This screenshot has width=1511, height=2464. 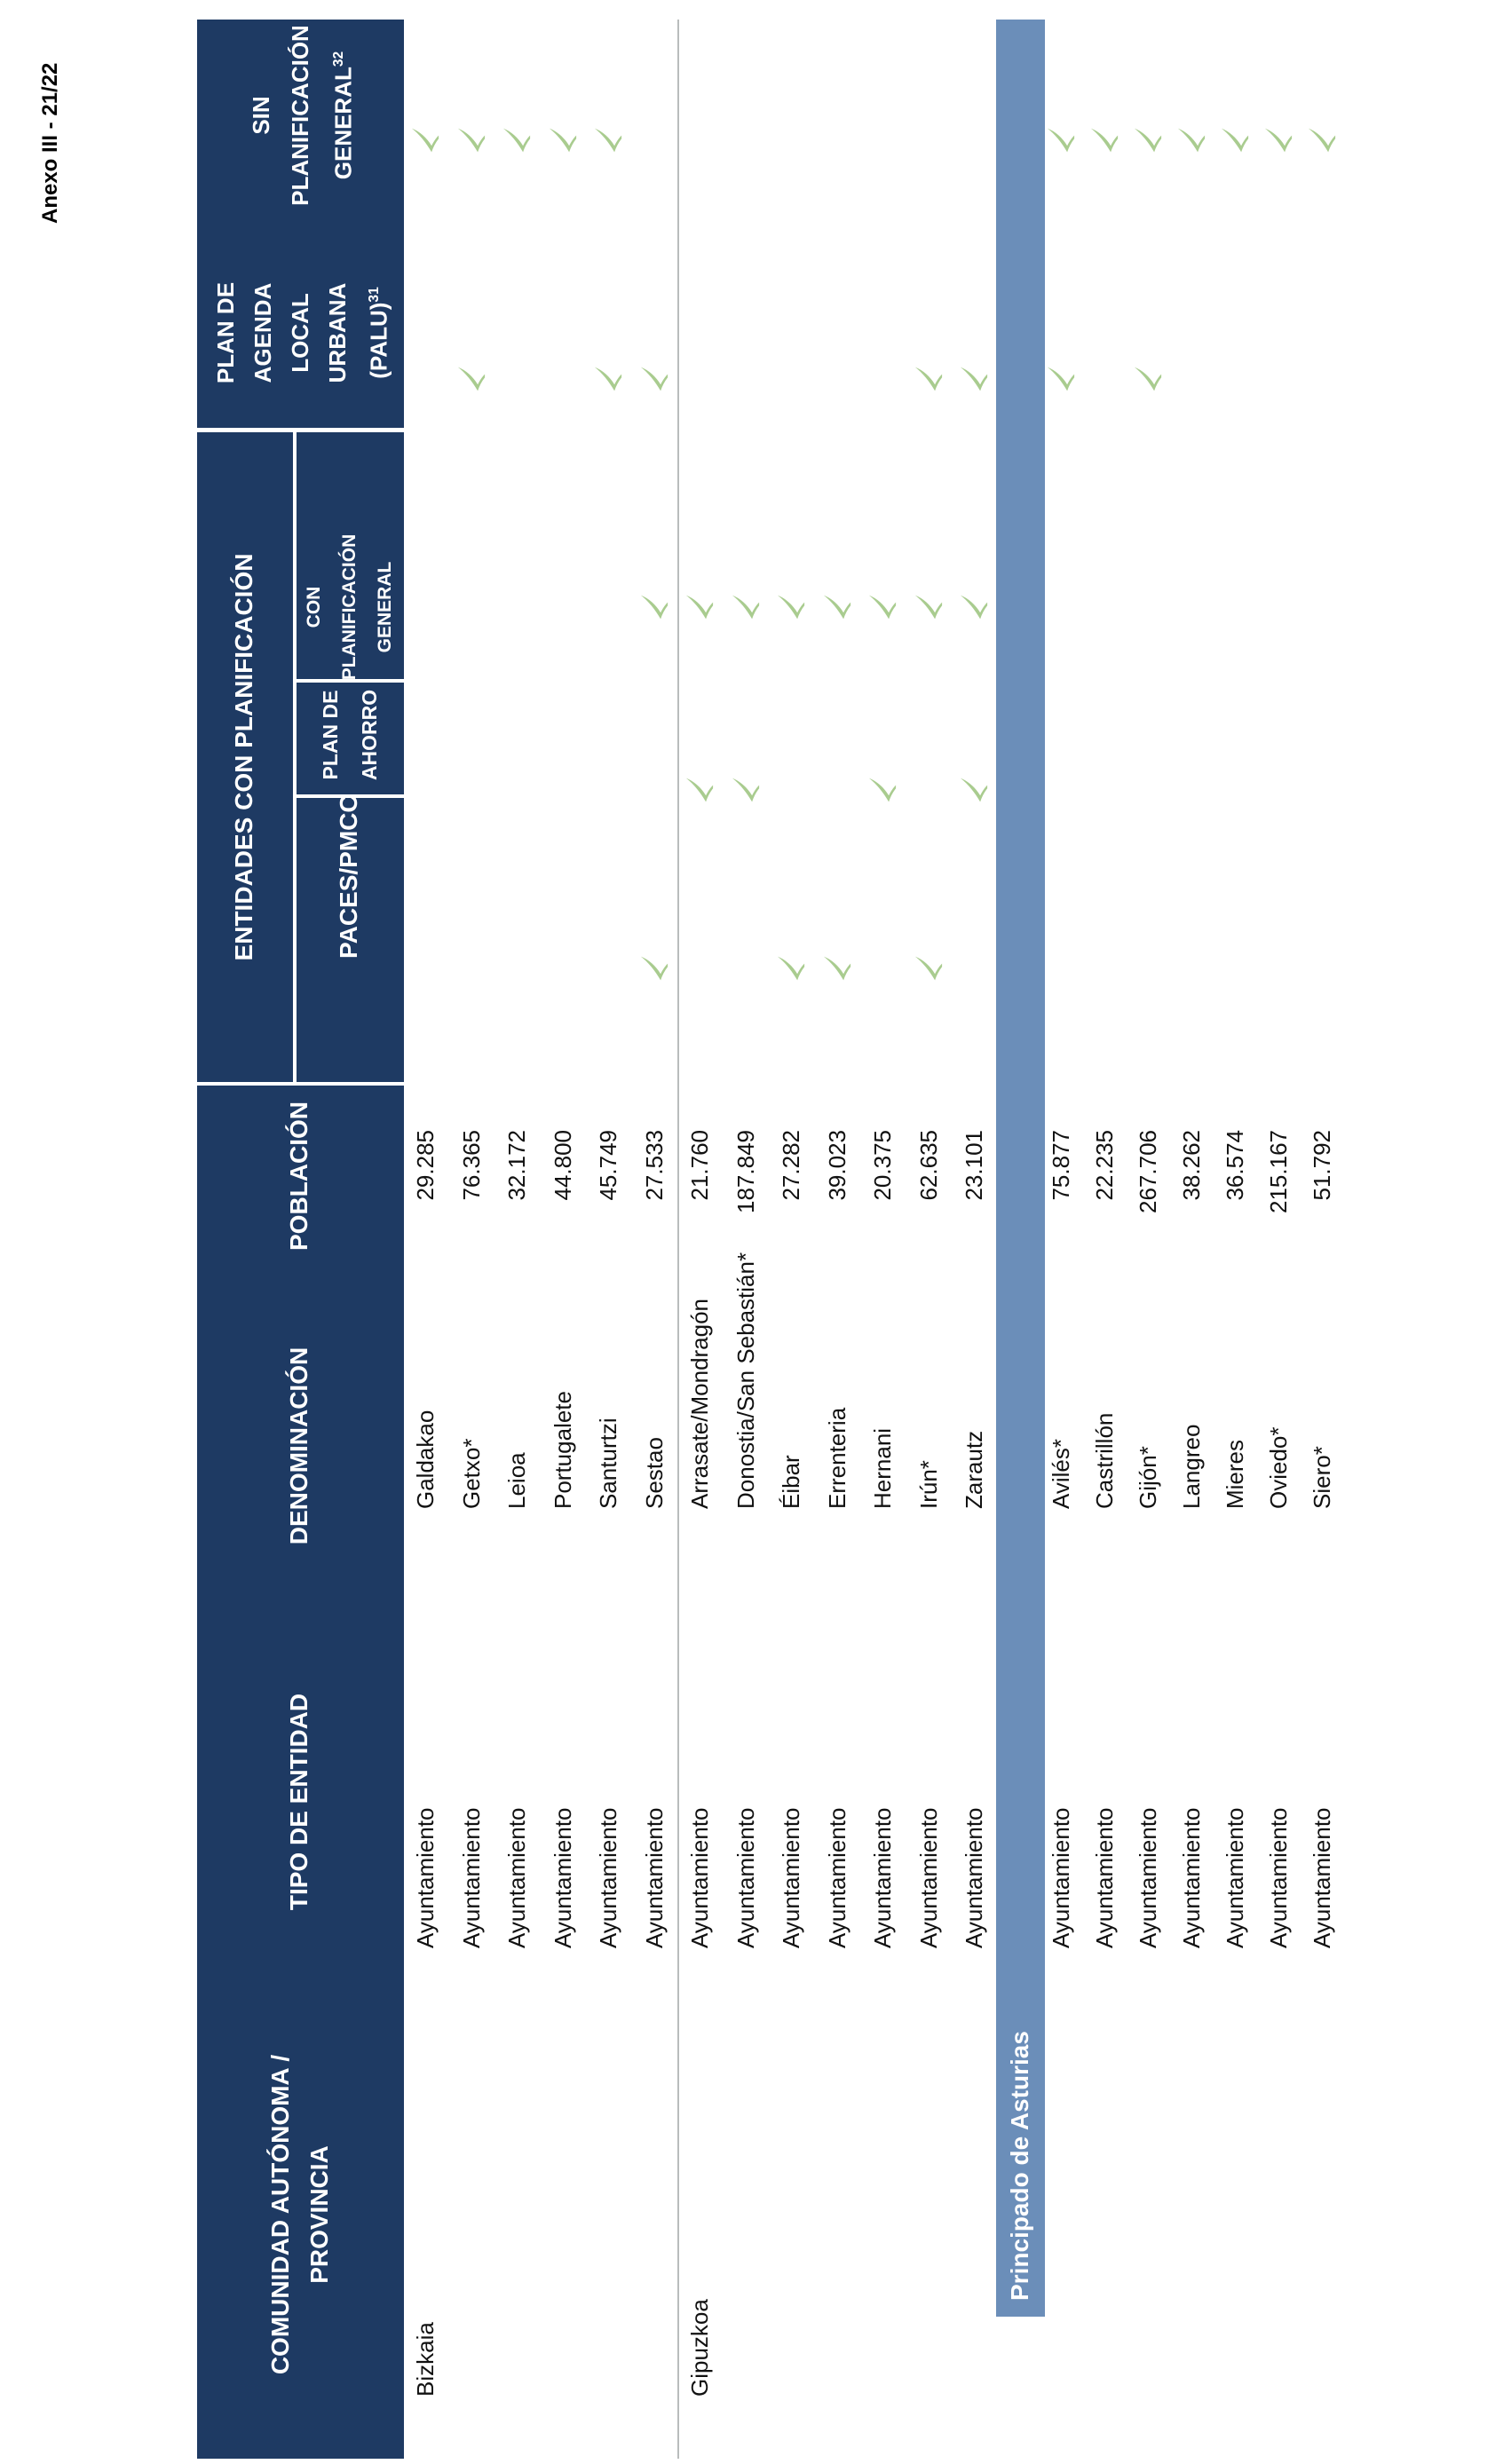 What do you see at coordinates (1104, 1165) in the screenshot?
I see `row-poblacion-text: 22.235` at bounding box center [1104, 1165].